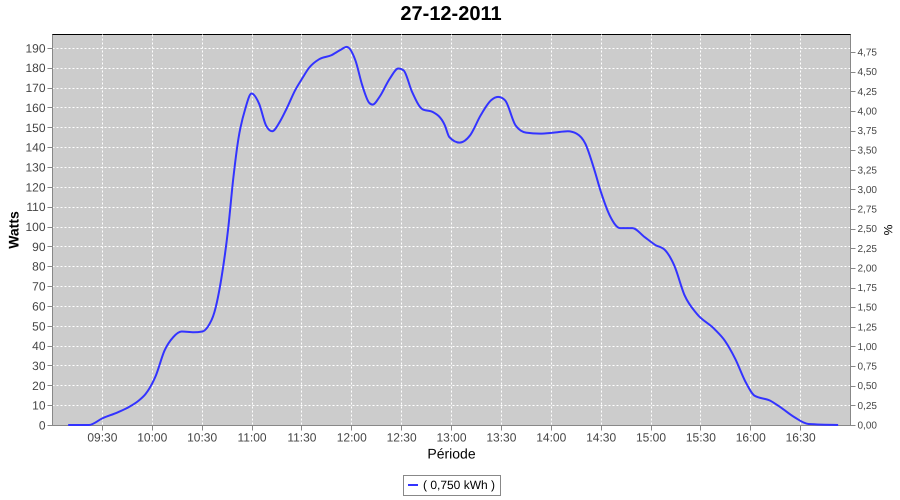 The height and width of the screenshot is (500, 900). I want to click on y2-tick-label: 0,25, so click(868, 406).